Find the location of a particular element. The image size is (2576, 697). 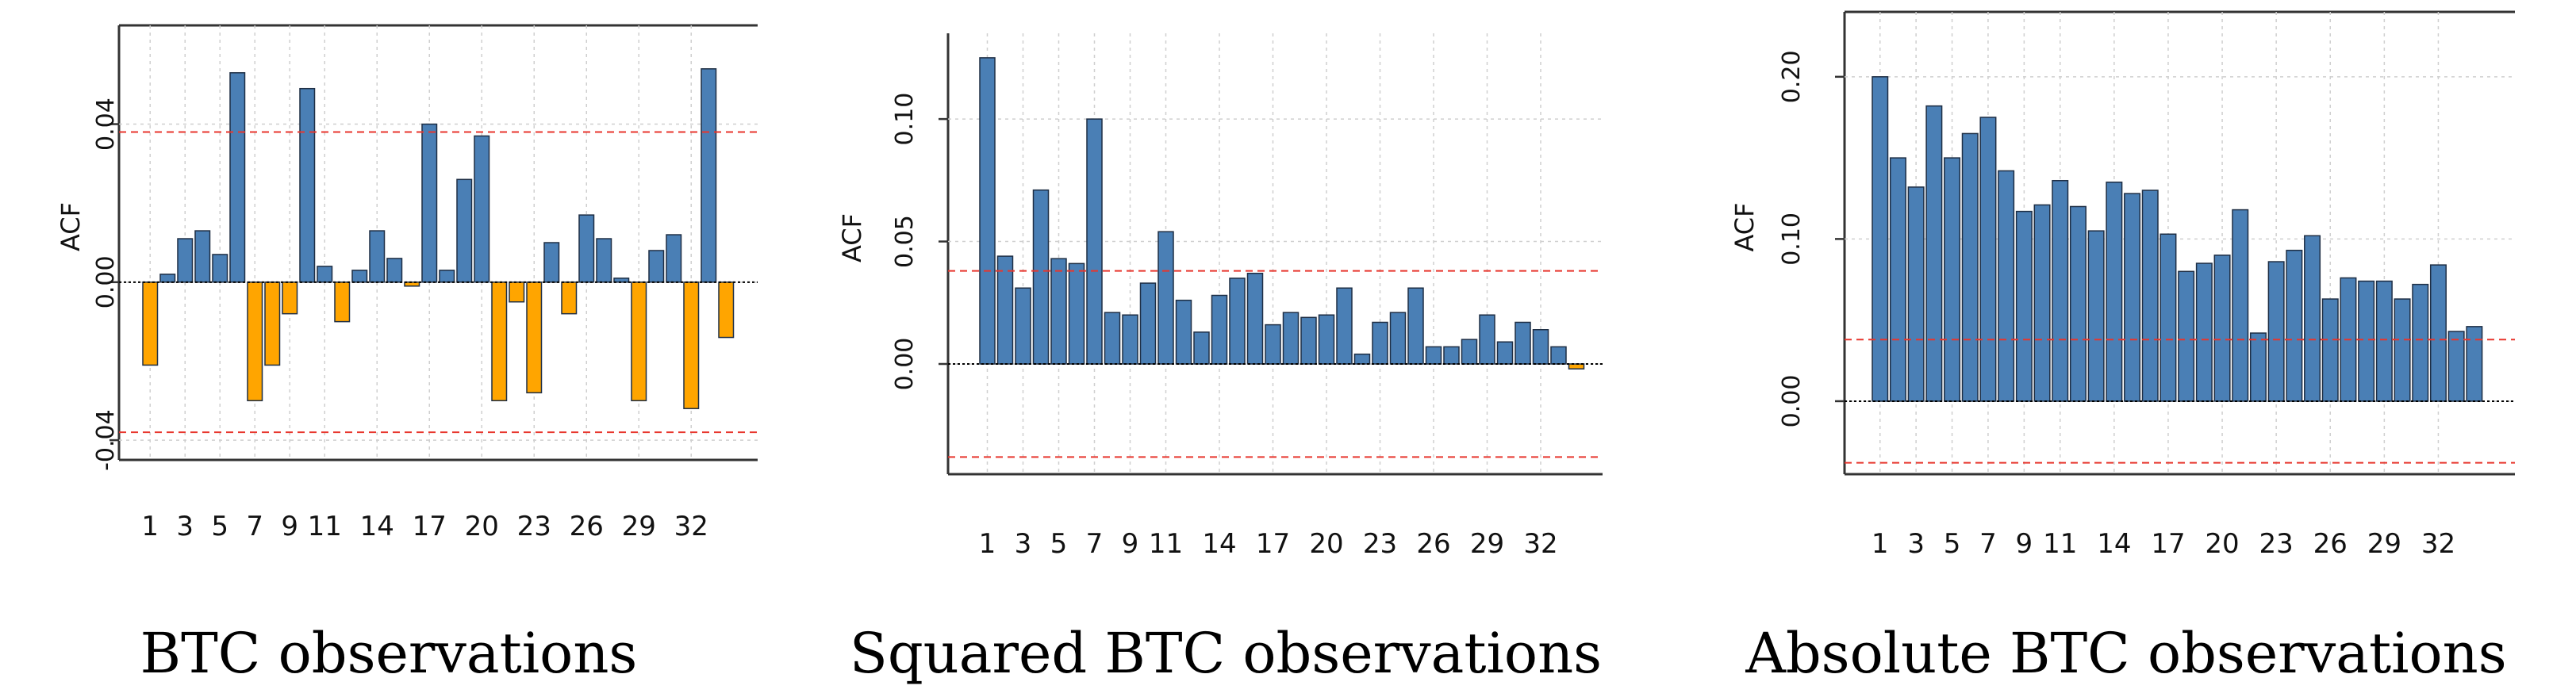

chart-caption: Absolute BTC observations is located at coordinates (2125, 653).